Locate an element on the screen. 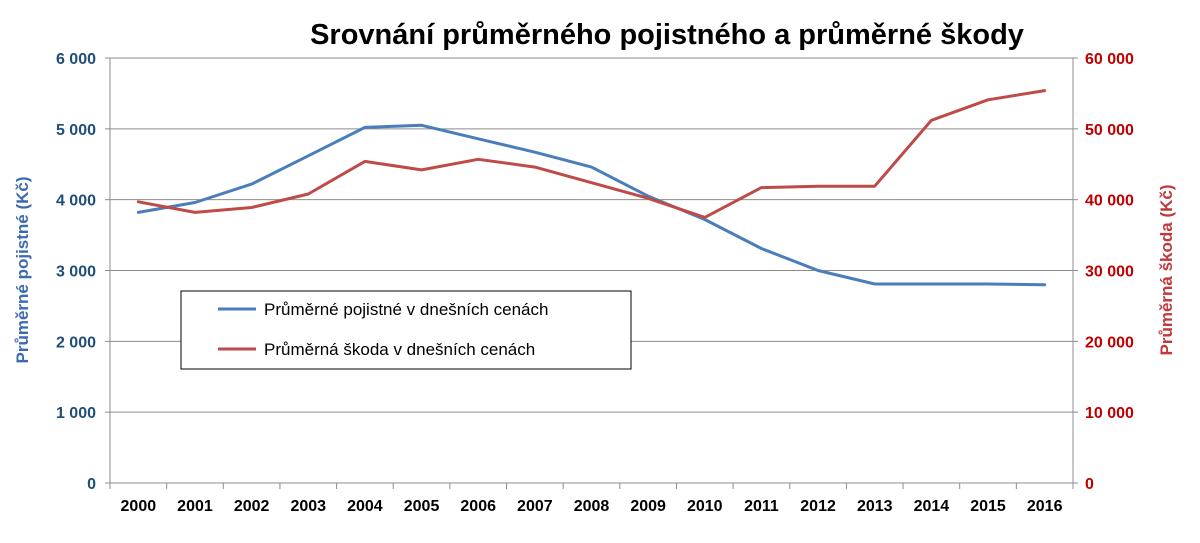 This screenshot has height=543, width=1200. x-tick-label-2: 2002 is located at coordinates (252, 506).